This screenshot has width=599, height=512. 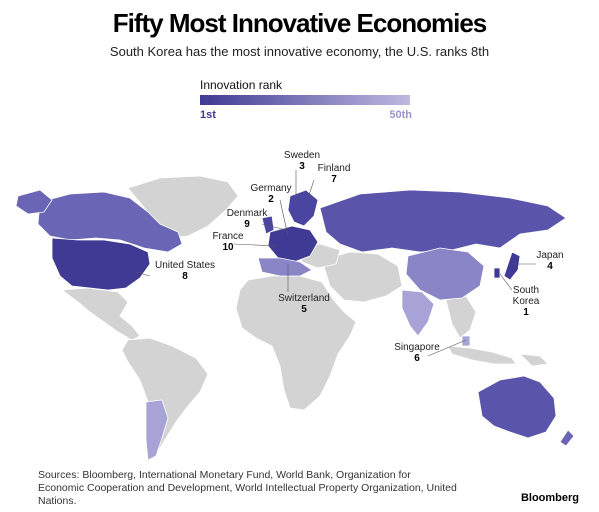 I want to click on united-states, so click(x=101, y=264).